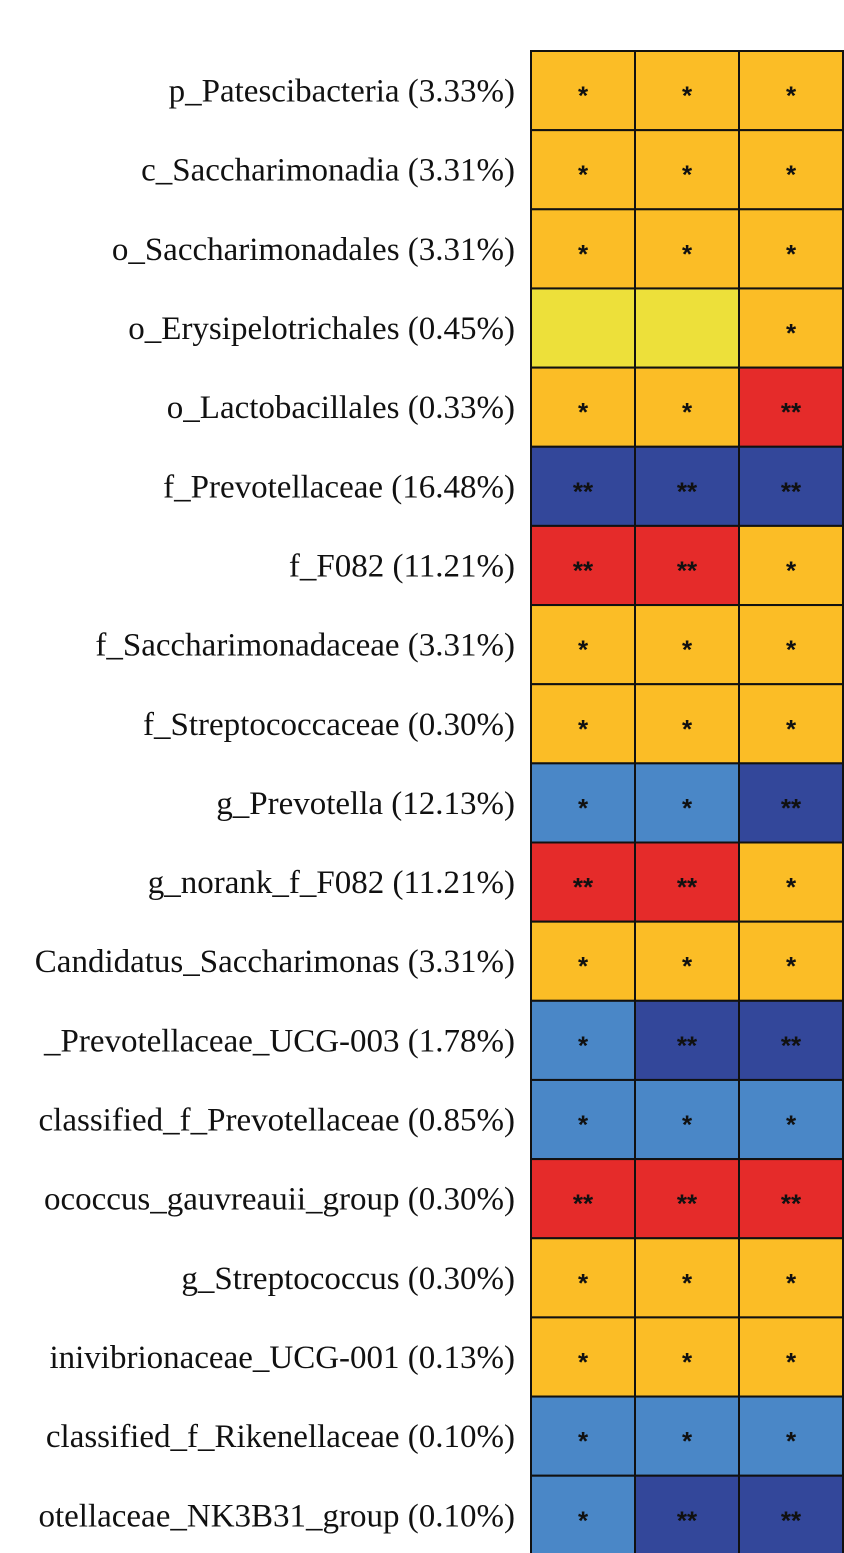 The width and height of the screenshot is (844, 1553). I want to click on row-label: Candidatus_Saccharimonas (3.31%), so click(275, 962).